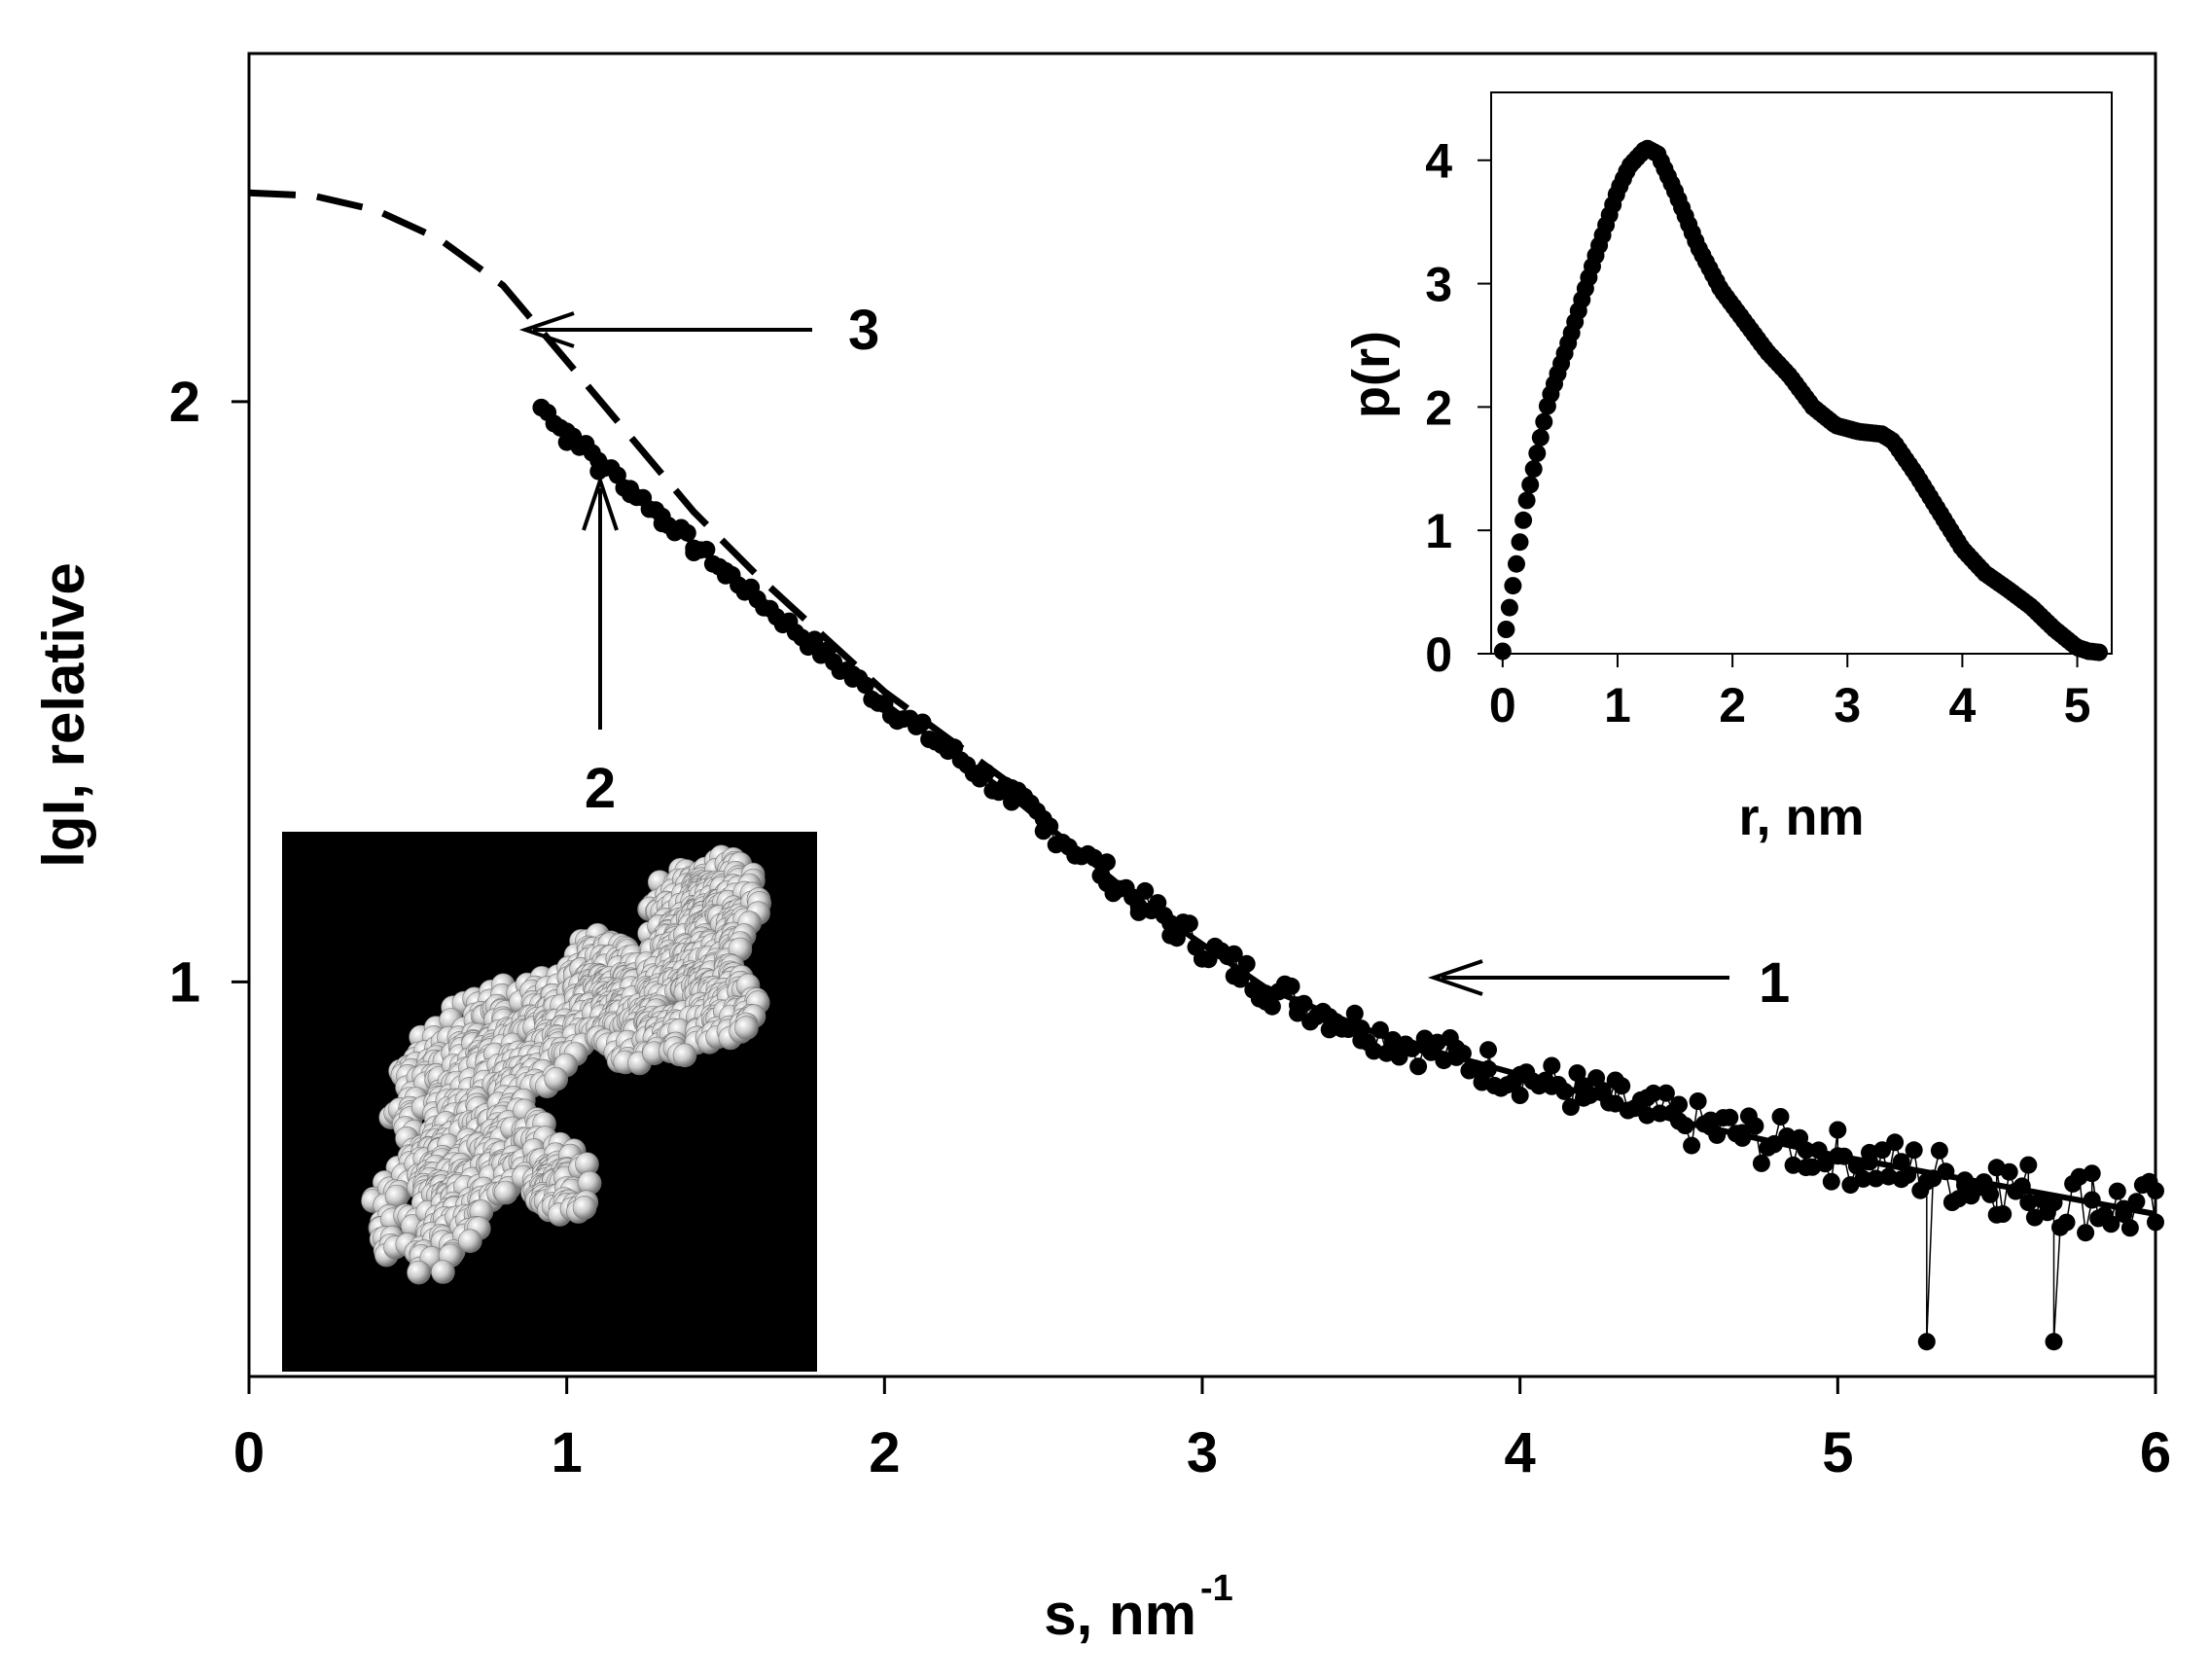  I want to click on inset-x-tick-label: 2, so click(1733, 705).